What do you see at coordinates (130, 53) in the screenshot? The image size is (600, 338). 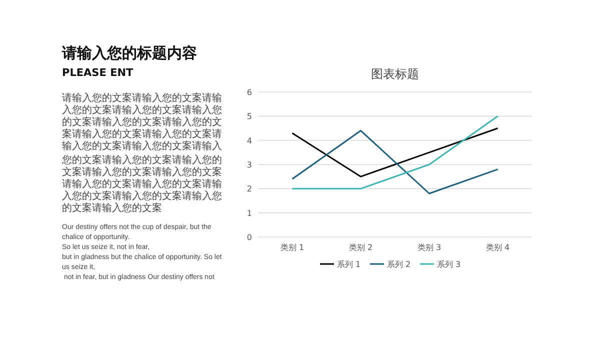 I see `text: 请输入您的标题内容` at bounding box center [130, 53].